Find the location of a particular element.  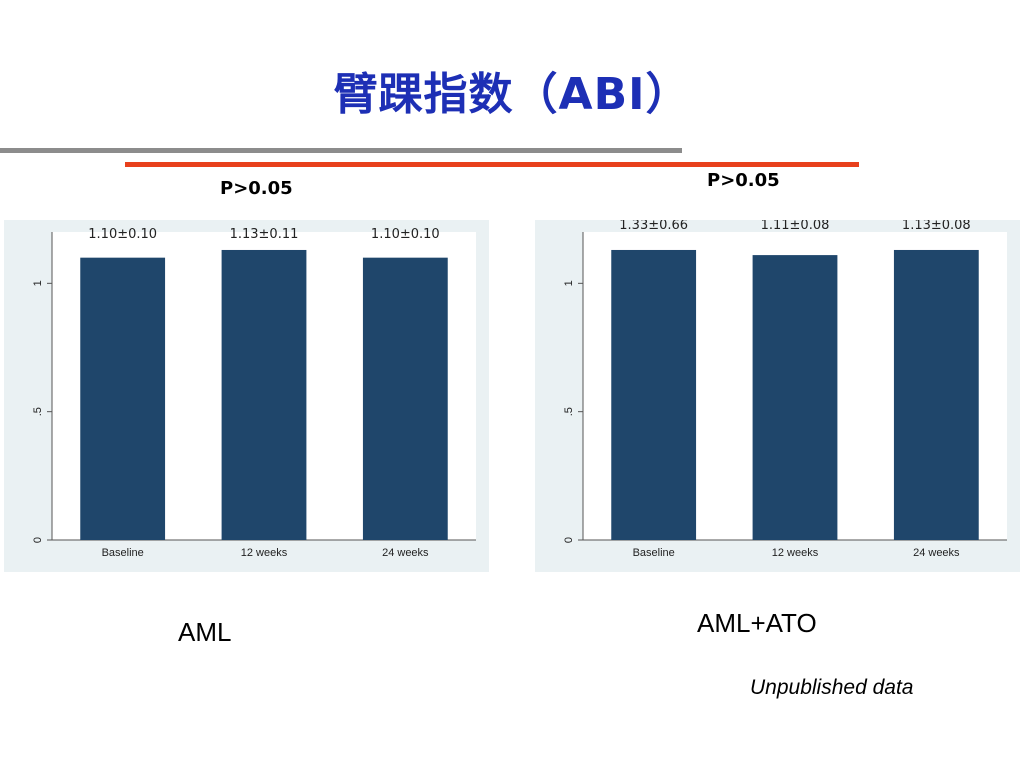

p-value-aml: P>0.05 is located at coordinates (256, 188).